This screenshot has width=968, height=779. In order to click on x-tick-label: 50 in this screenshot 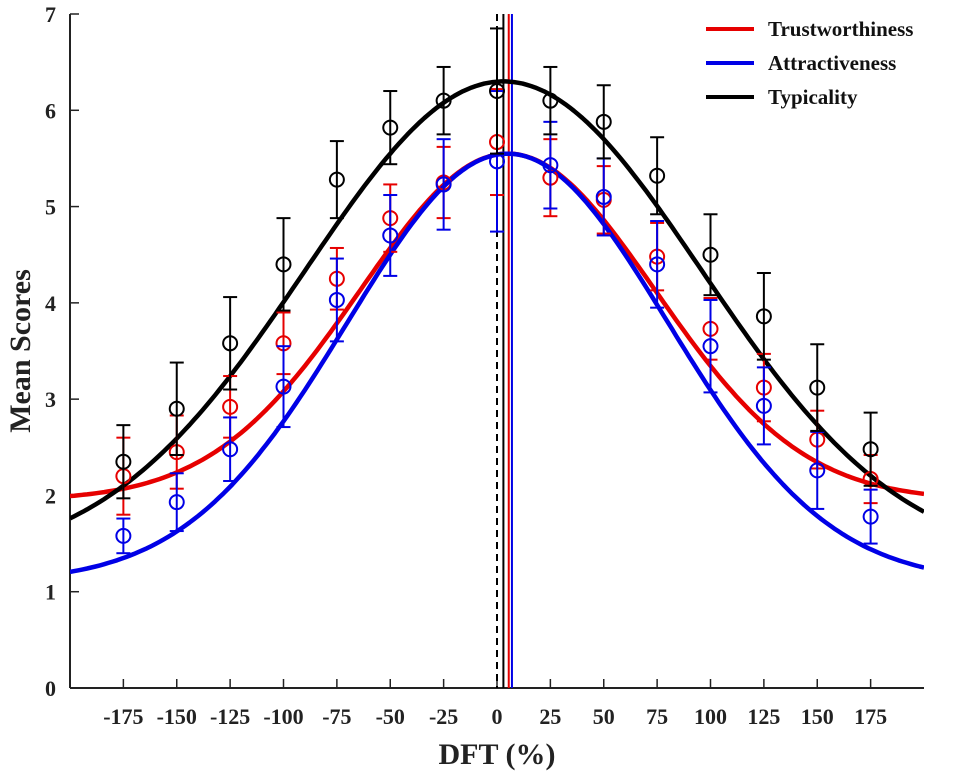, I will do `click(604, 716)`.